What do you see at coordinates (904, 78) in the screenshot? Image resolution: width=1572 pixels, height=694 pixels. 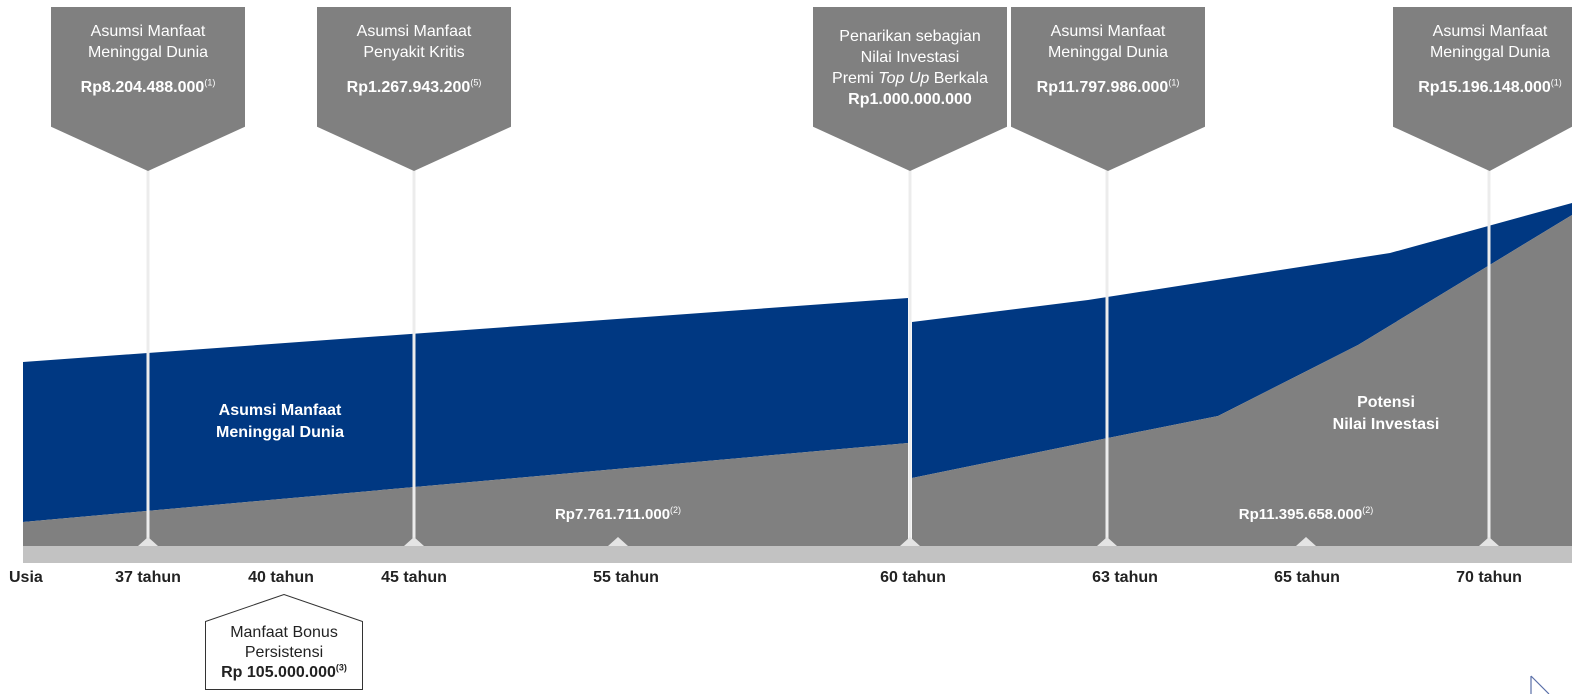 I see `callout-title-emphasis: Top Up` at bounding box center [904, 78].